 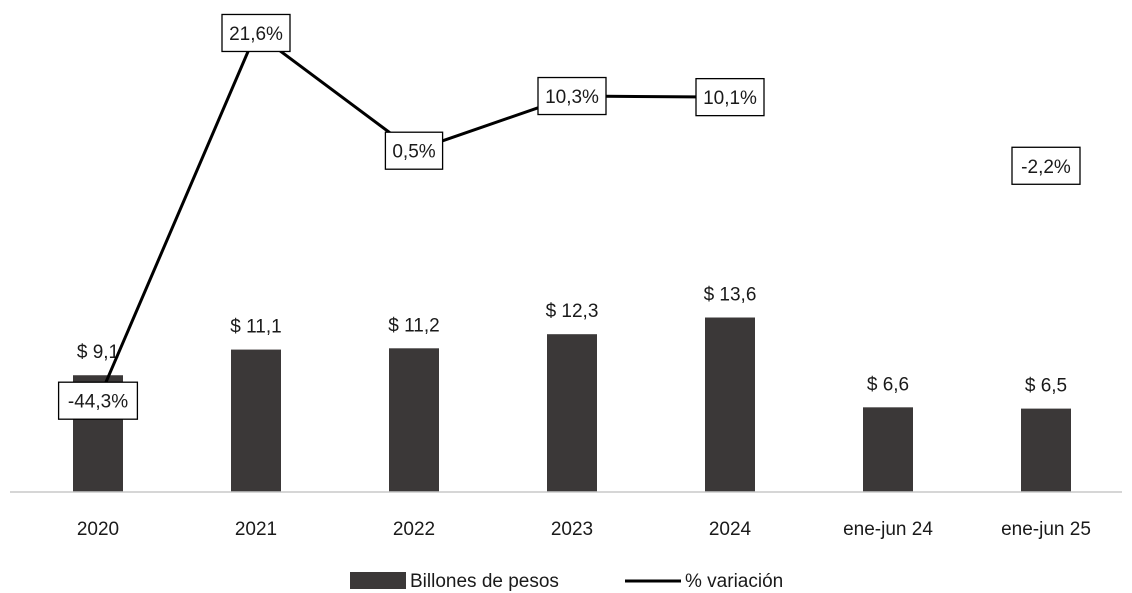 What do you see at coordinates (730, 295) in the screenshot?
I see `bar-value-label: $ 13,6` at bounding box center [730, 295].